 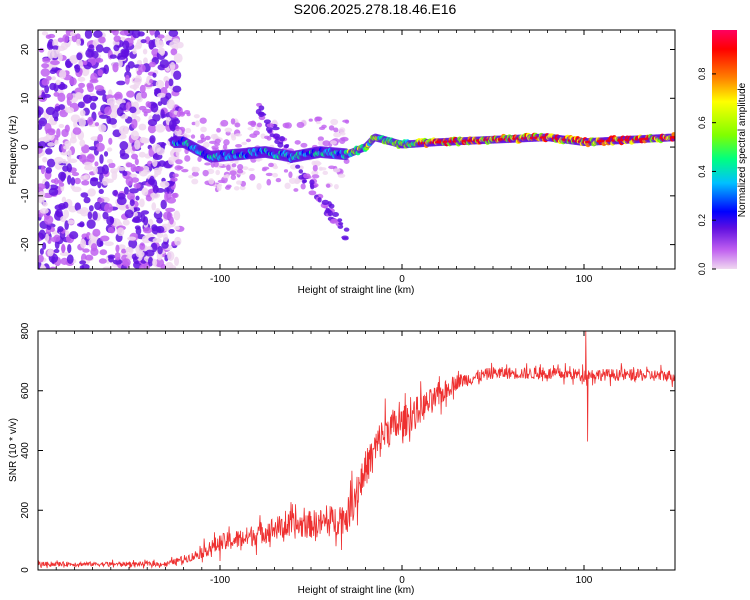 What do you see at coordinates (25, 147) in the screenshot?
I see `spectrogram-ytick-label: 0` at bounding box center [25, 147].